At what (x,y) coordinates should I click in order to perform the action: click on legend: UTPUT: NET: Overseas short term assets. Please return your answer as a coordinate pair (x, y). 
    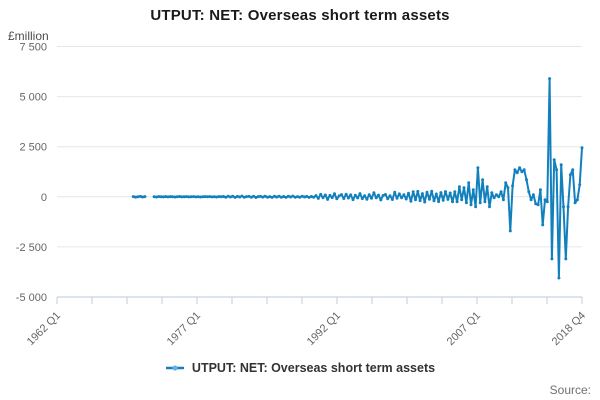
    Looking at the image, I should click on (300, 368).